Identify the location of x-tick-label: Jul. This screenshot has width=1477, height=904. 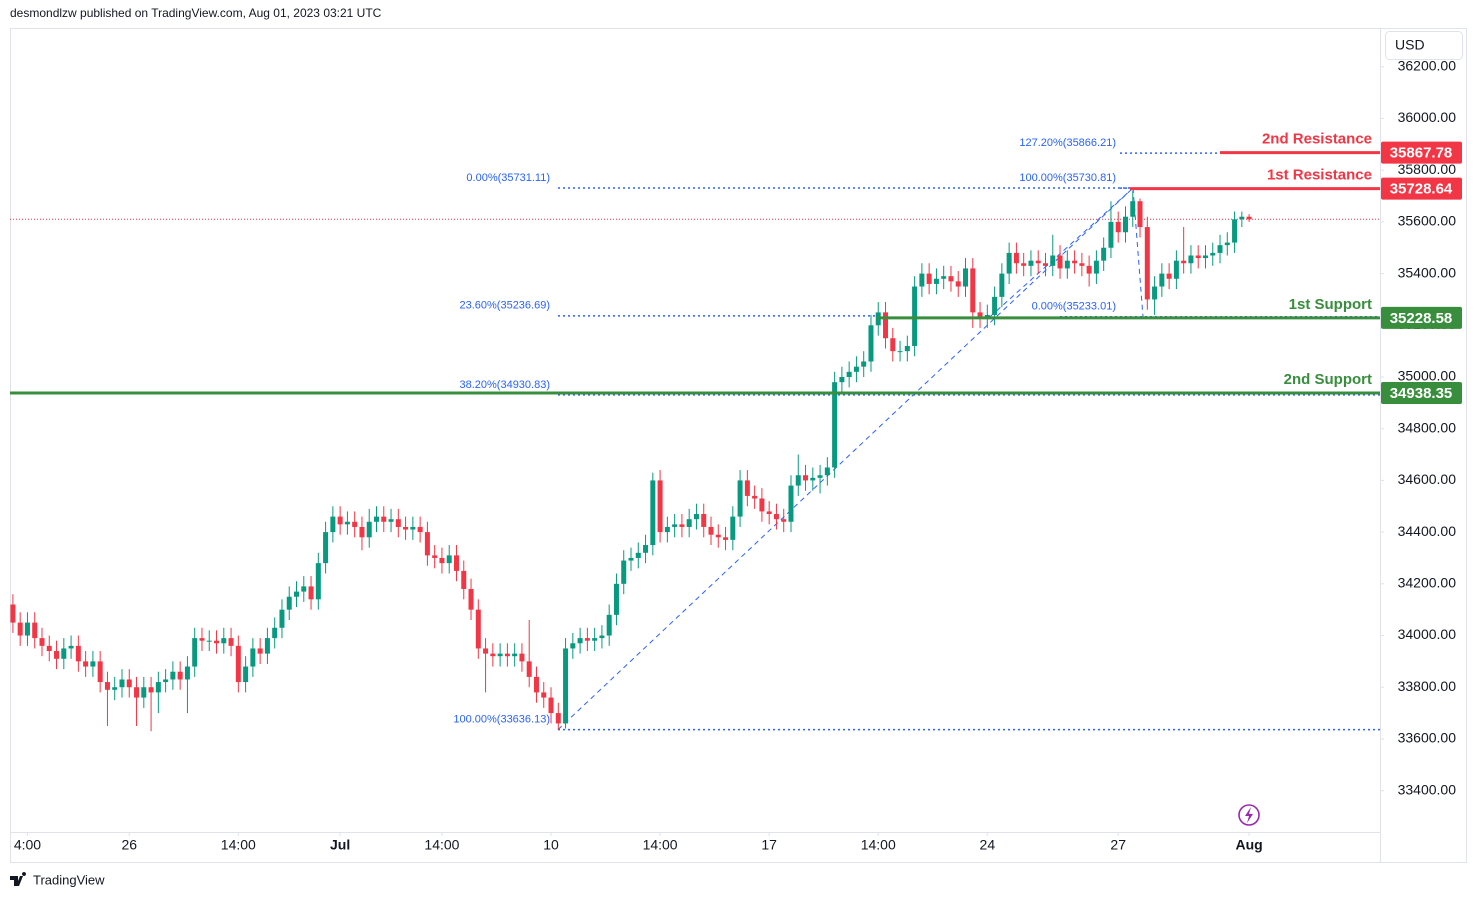
(340, 845).